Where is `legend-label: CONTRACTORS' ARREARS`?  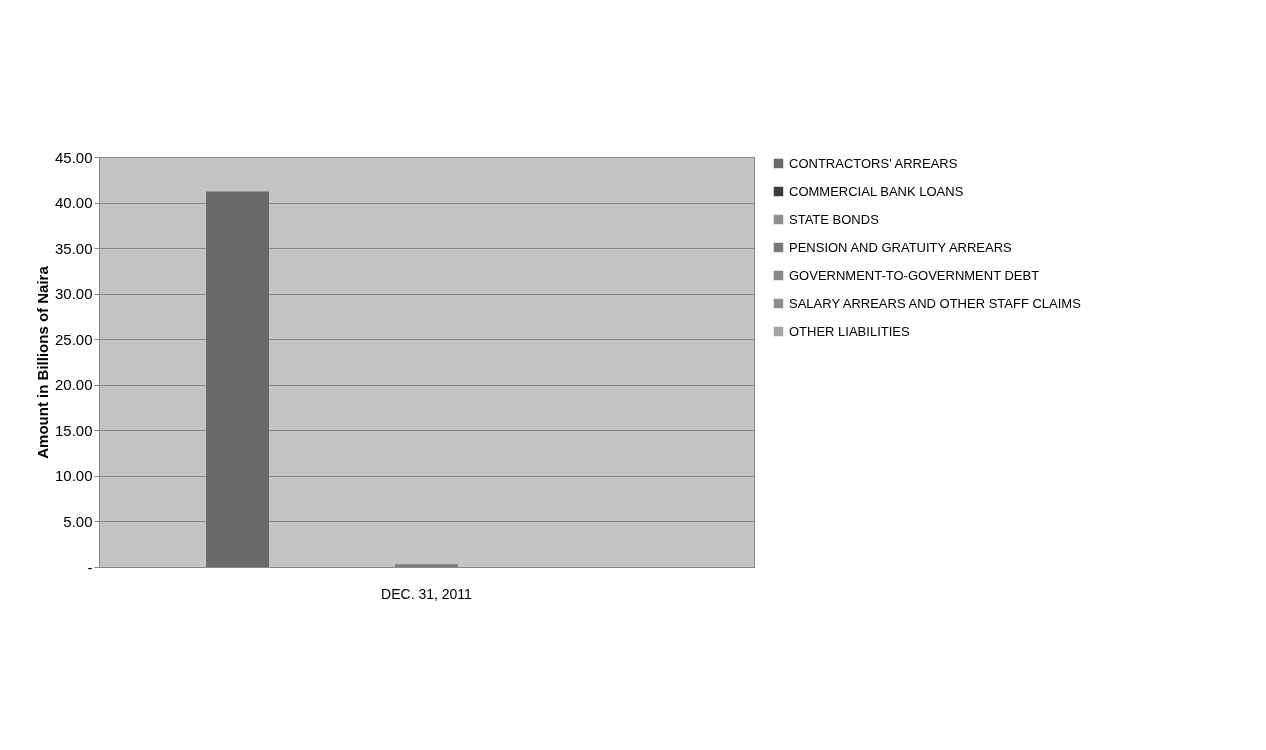 legend-label: CONTRACTORS' ARREARS is located at coordinates (873, 163).